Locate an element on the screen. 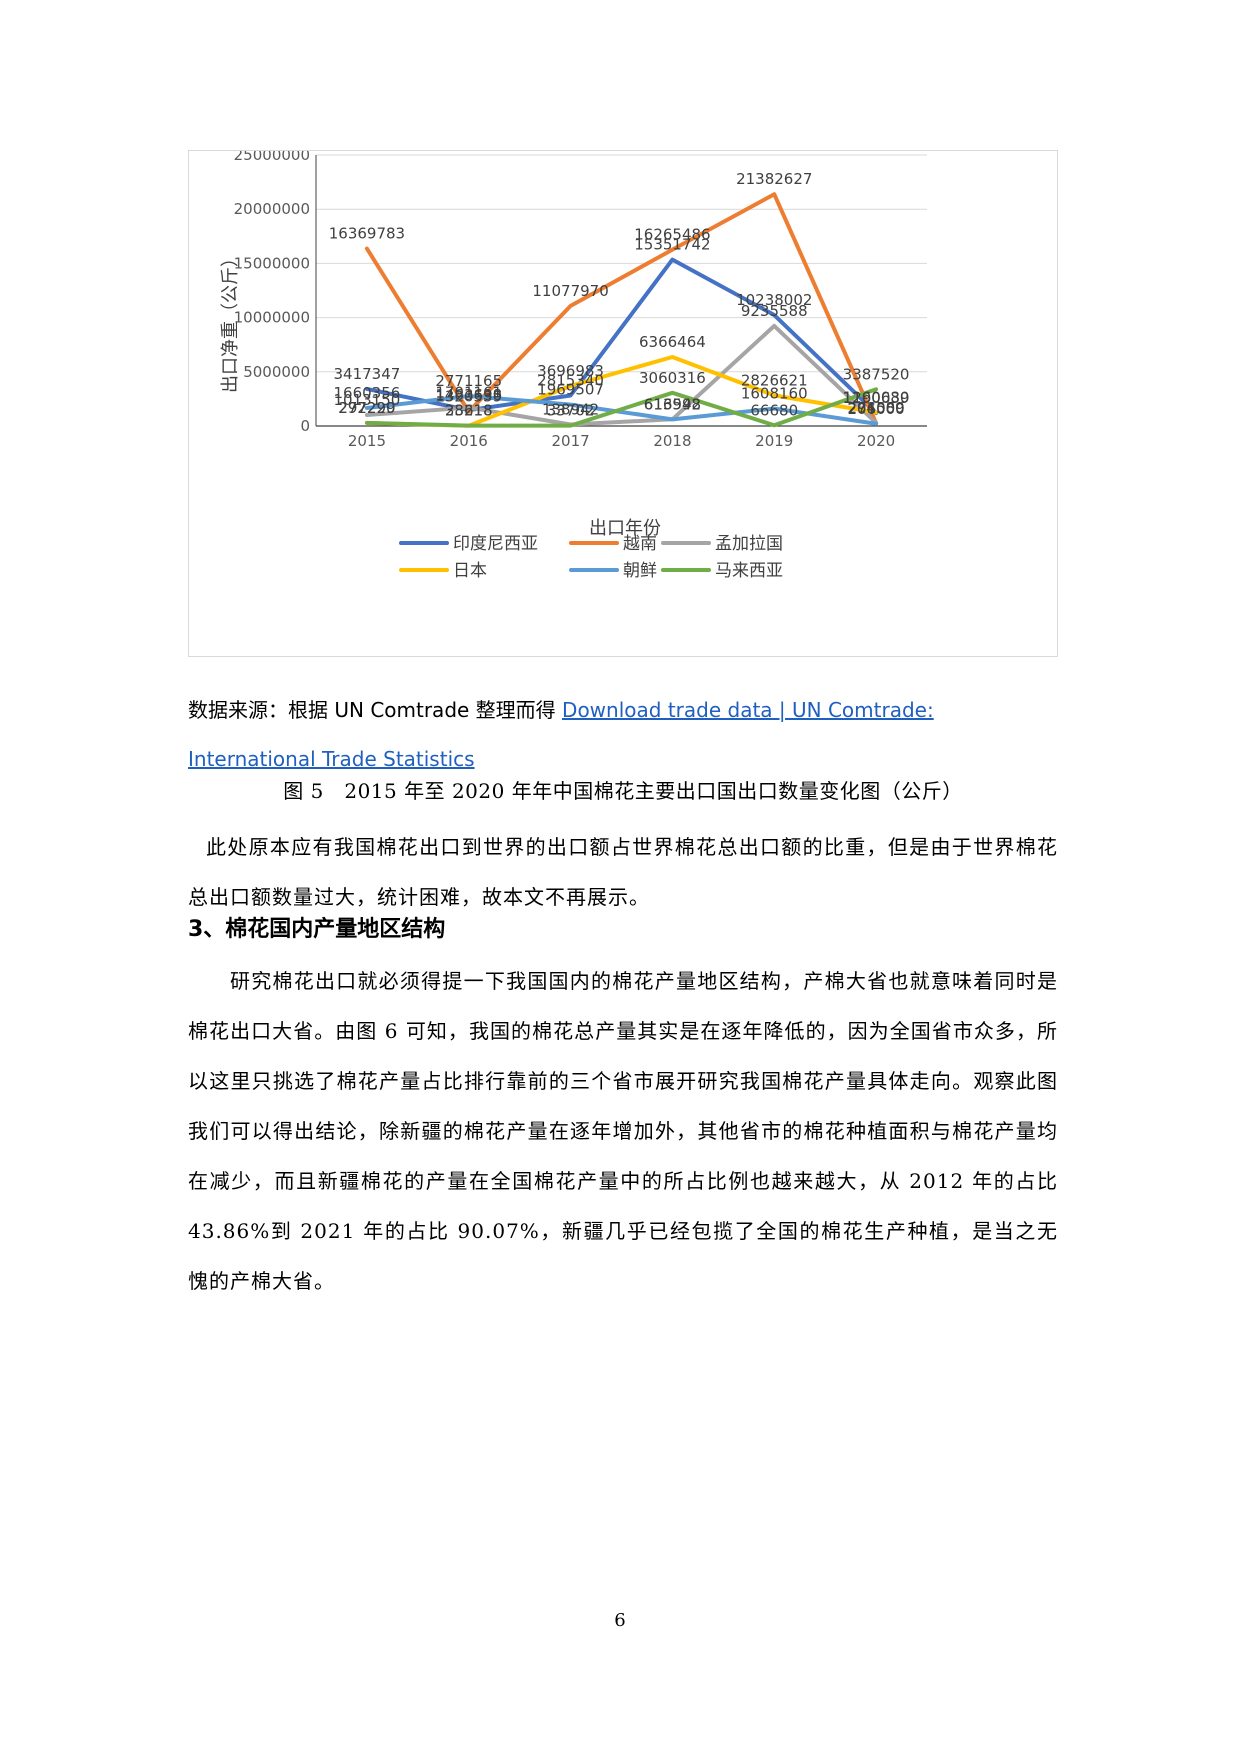  legend-label: 印度尼西亚 is located at coordinates (495, 544).